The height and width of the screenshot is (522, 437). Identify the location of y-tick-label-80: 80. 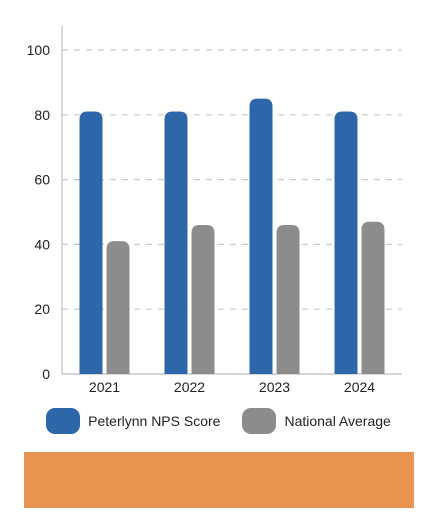
(42, 115).